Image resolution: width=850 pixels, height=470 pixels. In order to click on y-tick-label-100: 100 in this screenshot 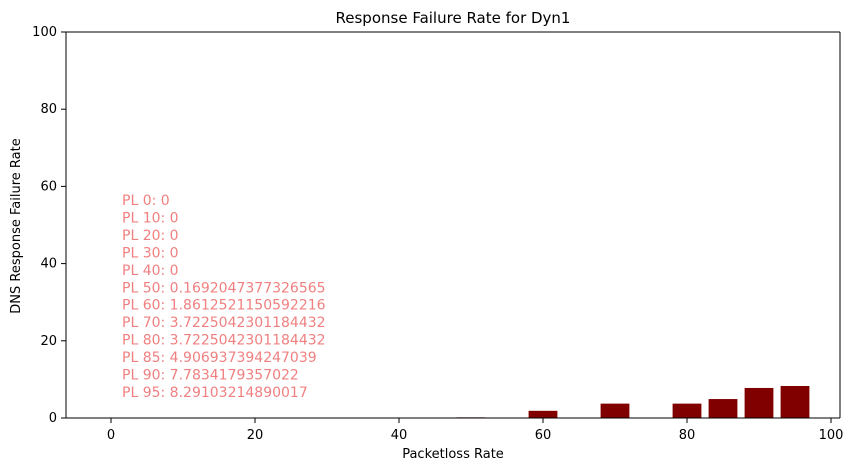, I will do `click(44, 32)`.